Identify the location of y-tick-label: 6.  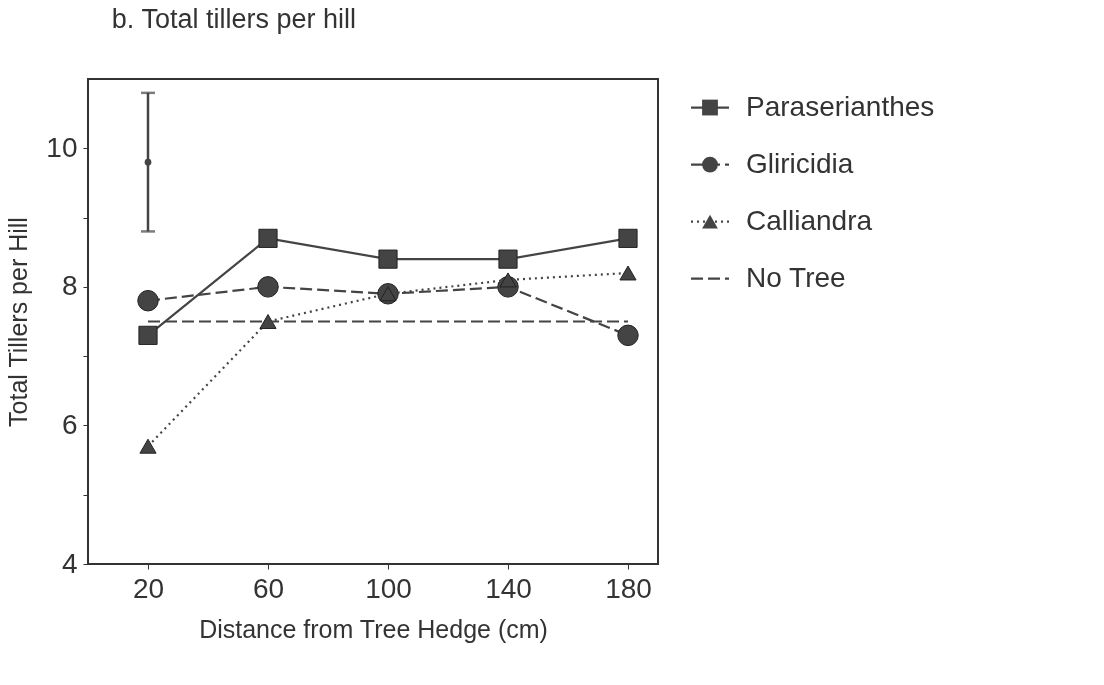
(69, 424).